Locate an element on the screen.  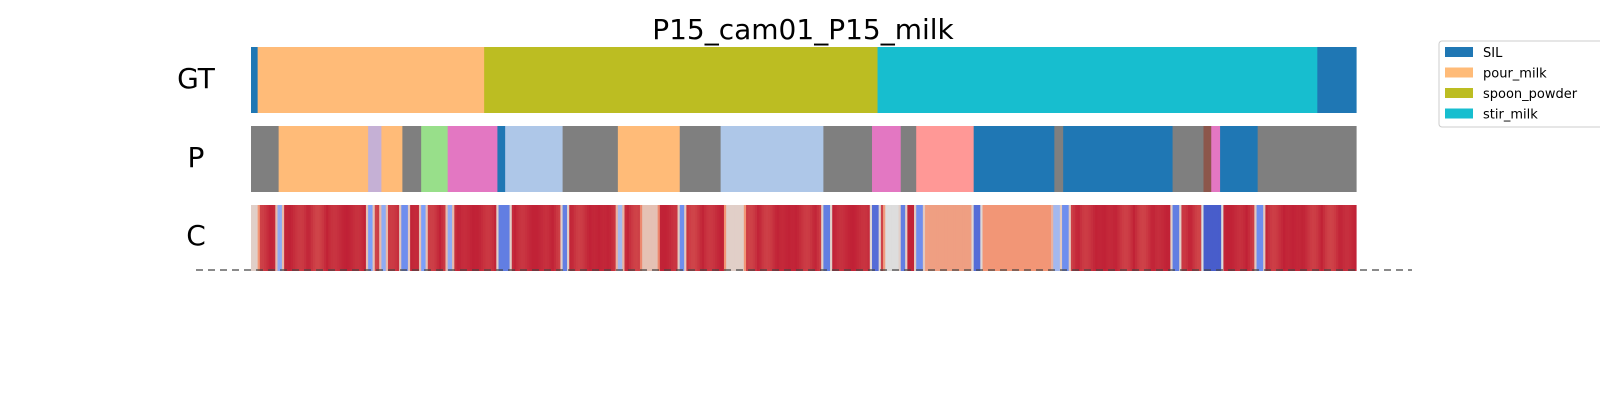
legend-swatch-pour-milk is located at coordinates (1459, 72).